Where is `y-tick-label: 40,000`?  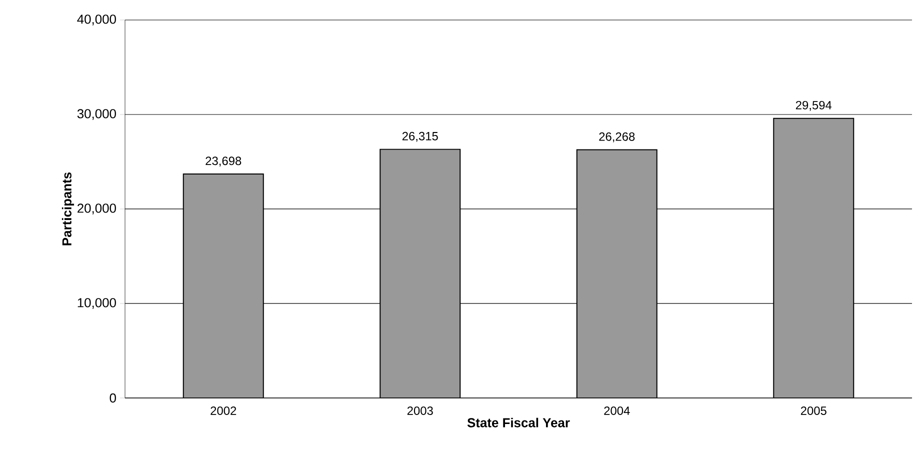
y-tick-label: 40,000 is located at coordinates (96, 20).